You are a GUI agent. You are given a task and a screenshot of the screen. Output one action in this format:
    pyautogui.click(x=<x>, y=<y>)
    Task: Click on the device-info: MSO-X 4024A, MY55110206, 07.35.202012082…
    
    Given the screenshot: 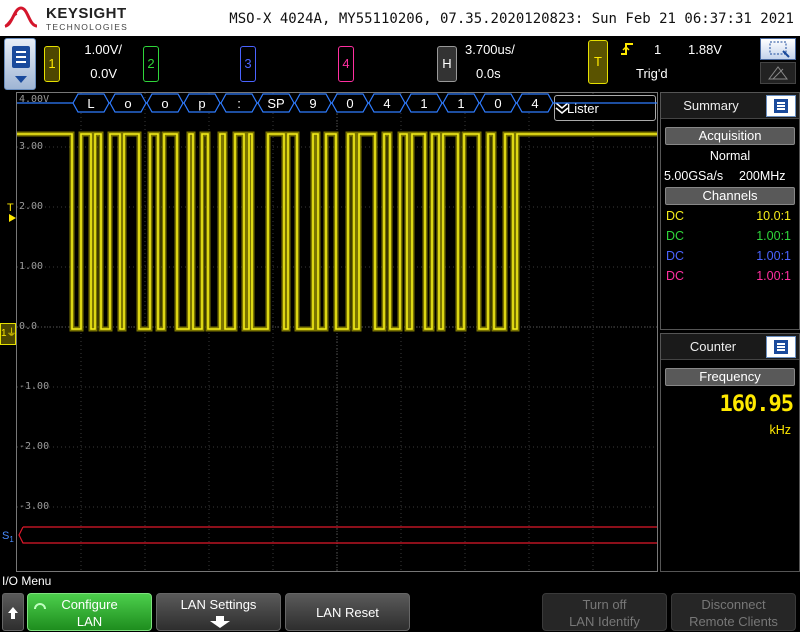 What is the action you would take?
    pyautogui.click(x=511, y=19)
    